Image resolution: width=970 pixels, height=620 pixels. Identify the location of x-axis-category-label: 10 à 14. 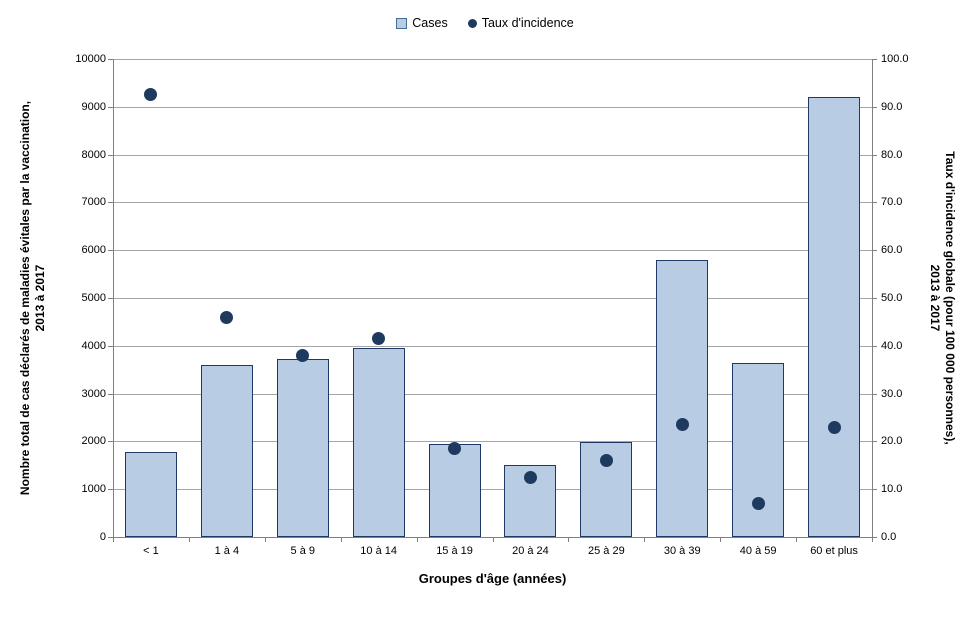
(378, 551).